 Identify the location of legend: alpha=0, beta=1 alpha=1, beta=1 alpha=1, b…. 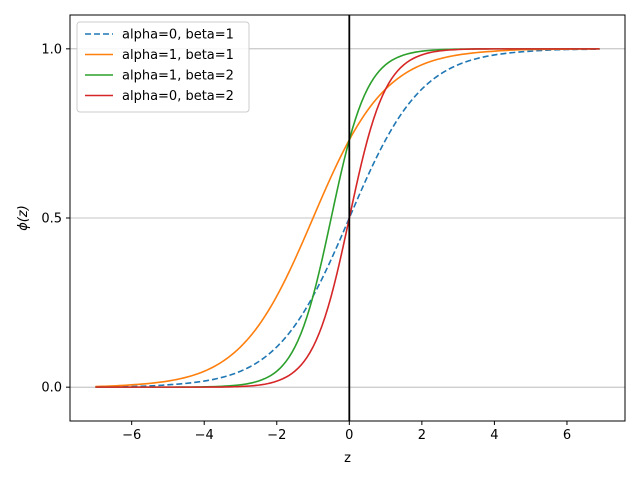
(163, 67).